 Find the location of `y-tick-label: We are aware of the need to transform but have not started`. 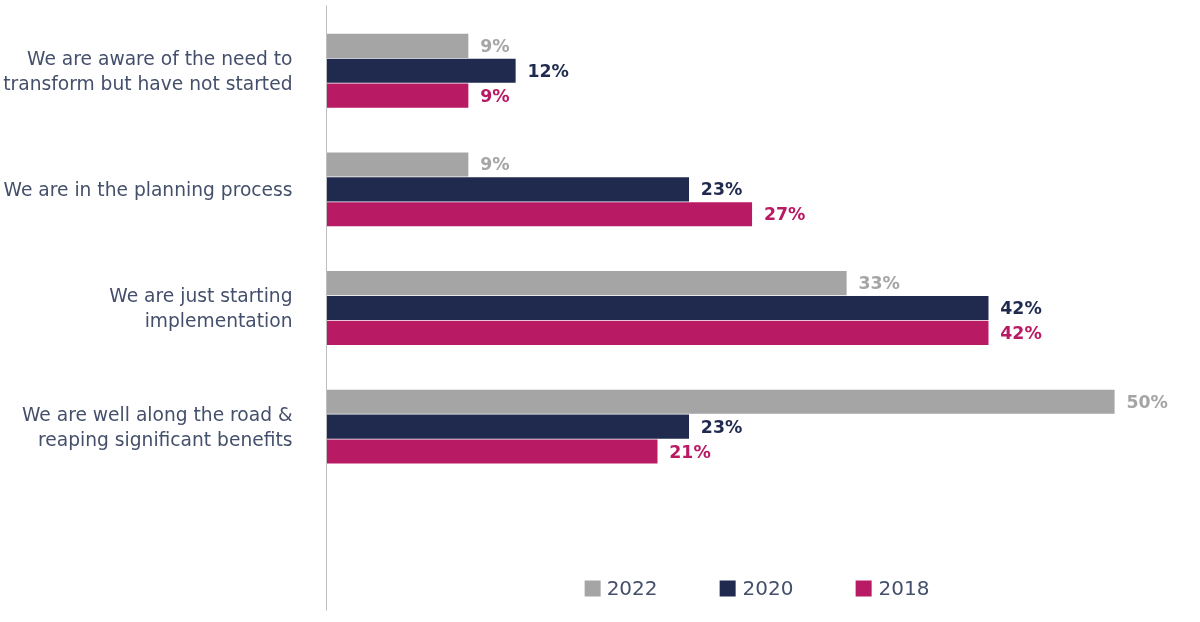

y-tick-label: We are aware of the need to transform but have not started is located at coordinates (148, 70).